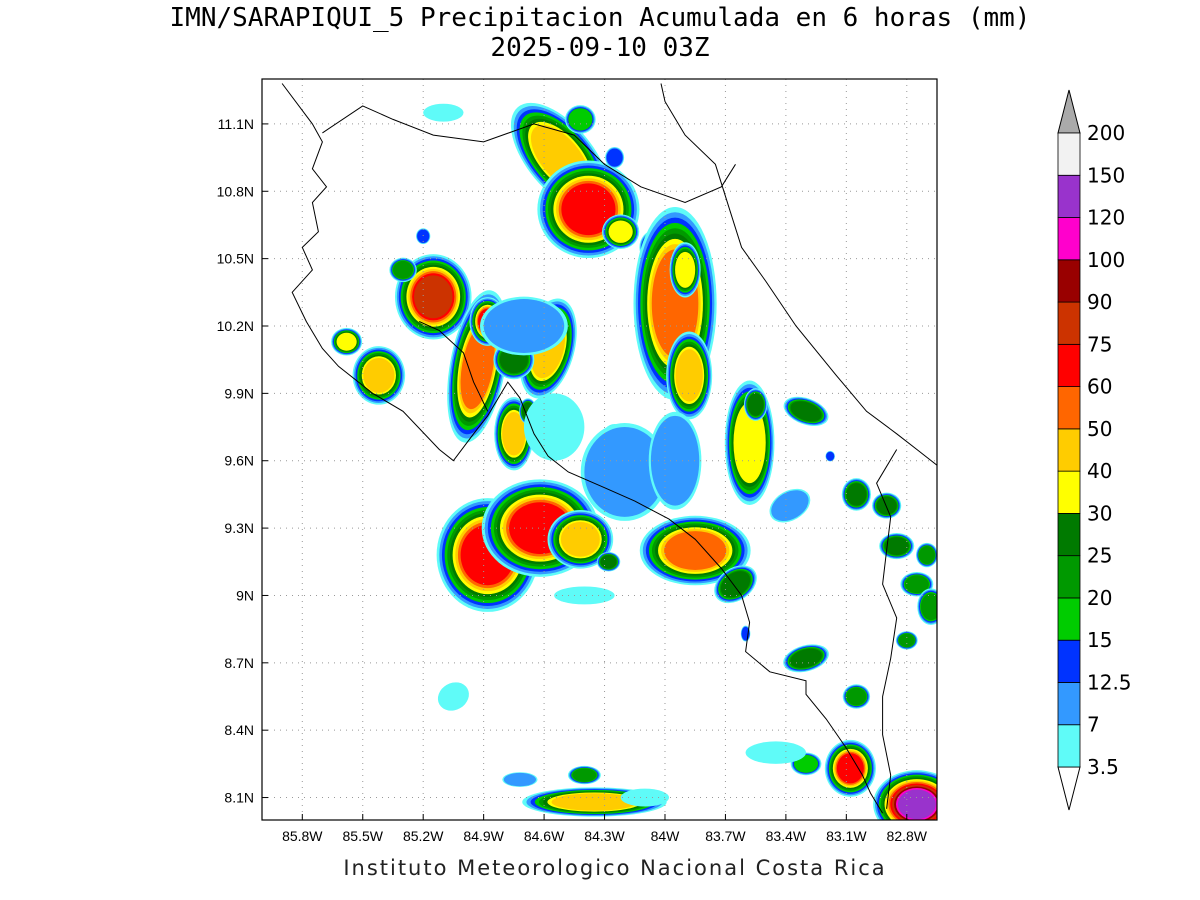 The image size is (1200, 900). Describe the element at coordinates (725, 836) in the screenshot. I see `lon-tick-label: 83.7W` at that location.